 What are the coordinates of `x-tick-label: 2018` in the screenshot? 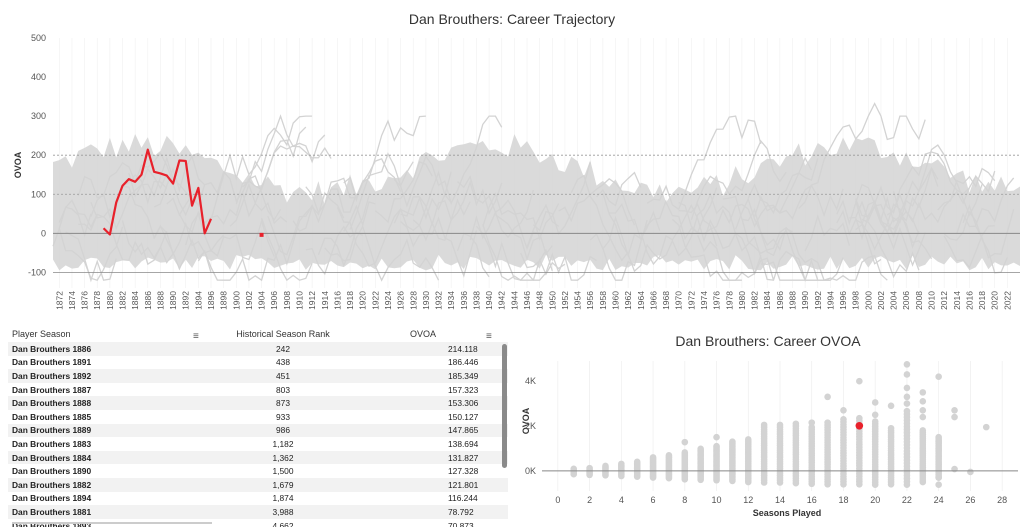 It's located at (982, 300).